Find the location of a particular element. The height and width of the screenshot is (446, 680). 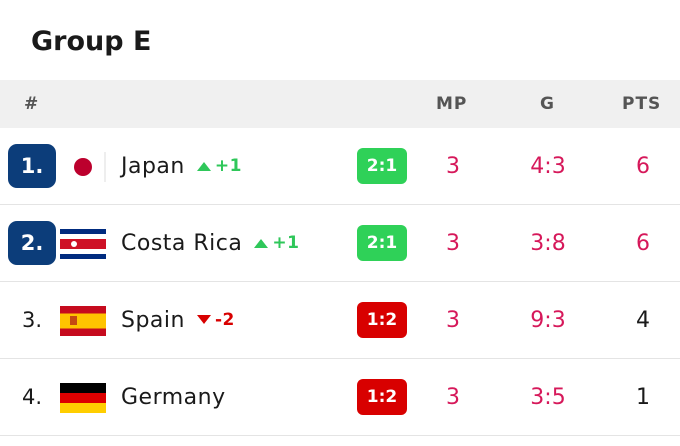

team-cell: Germany is located at coordinates (173, 397).